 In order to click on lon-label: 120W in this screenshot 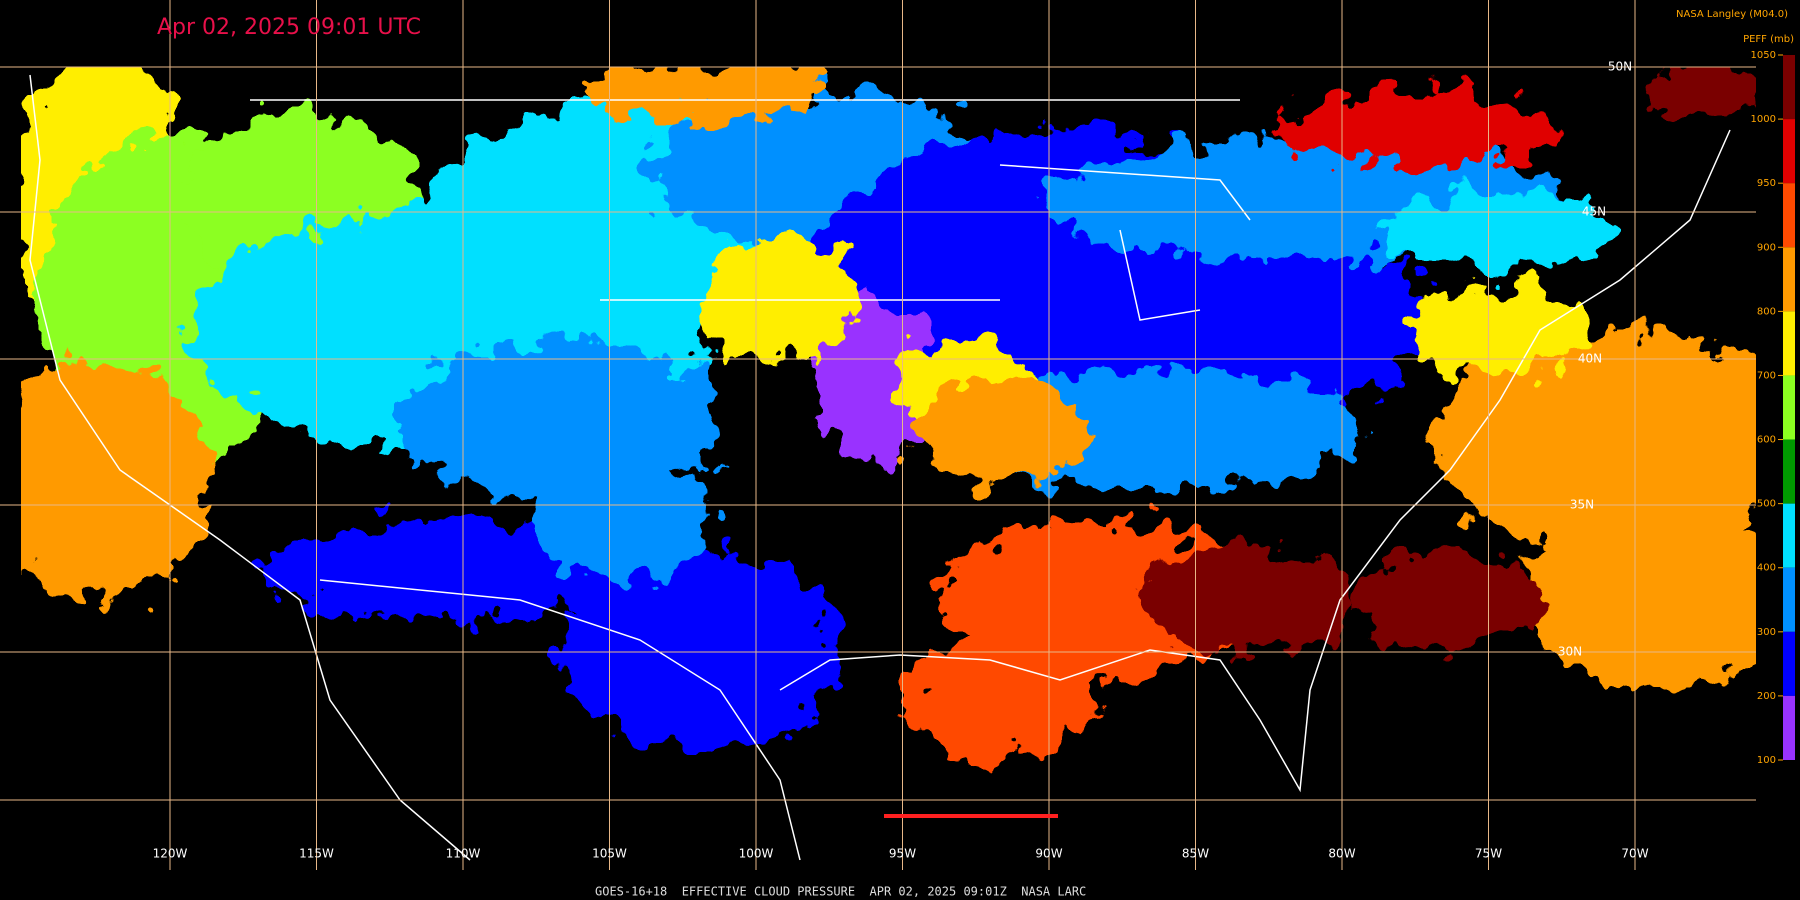, I will do `click(170, 854)`.